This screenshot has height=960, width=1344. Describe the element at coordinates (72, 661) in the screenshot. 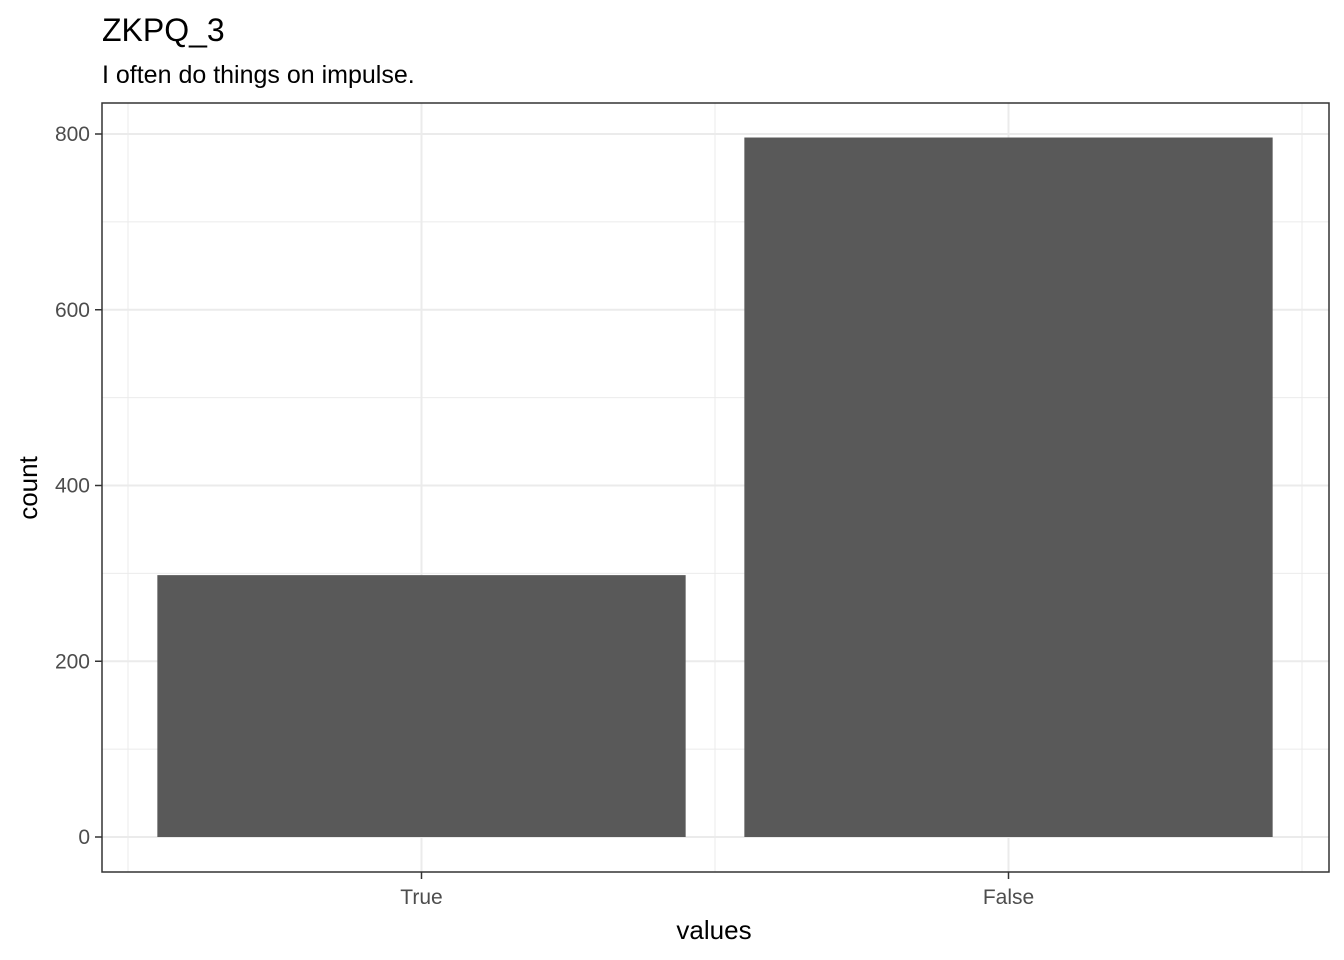

I see `y-tick-label: 200` at that location.